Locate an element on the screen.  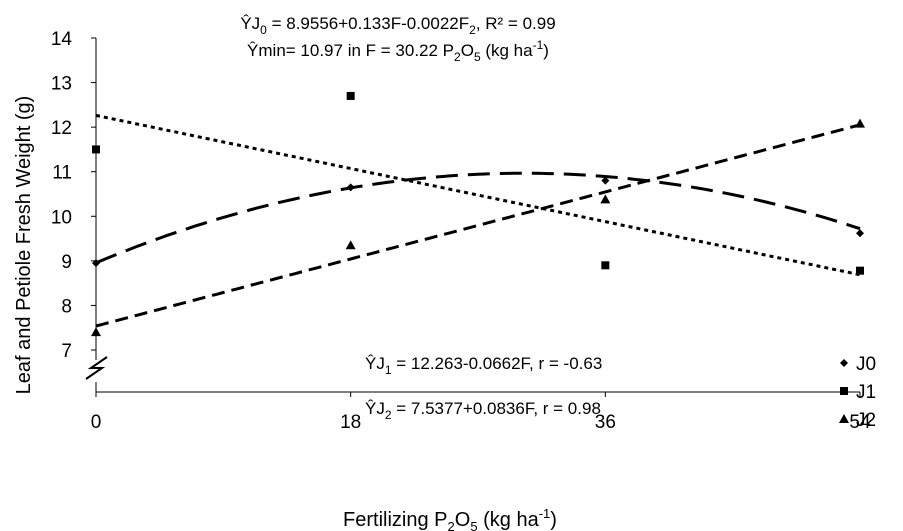
x-axis-title: Fertilizing P2O5 (kg ha-1) is located at coordinates (450, 518).